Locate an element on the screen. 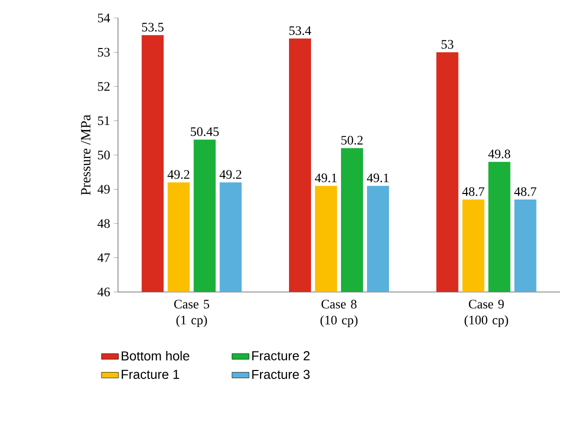  x-tick-label: Case 5 (1 cp) is located at coordinates (192, 314).